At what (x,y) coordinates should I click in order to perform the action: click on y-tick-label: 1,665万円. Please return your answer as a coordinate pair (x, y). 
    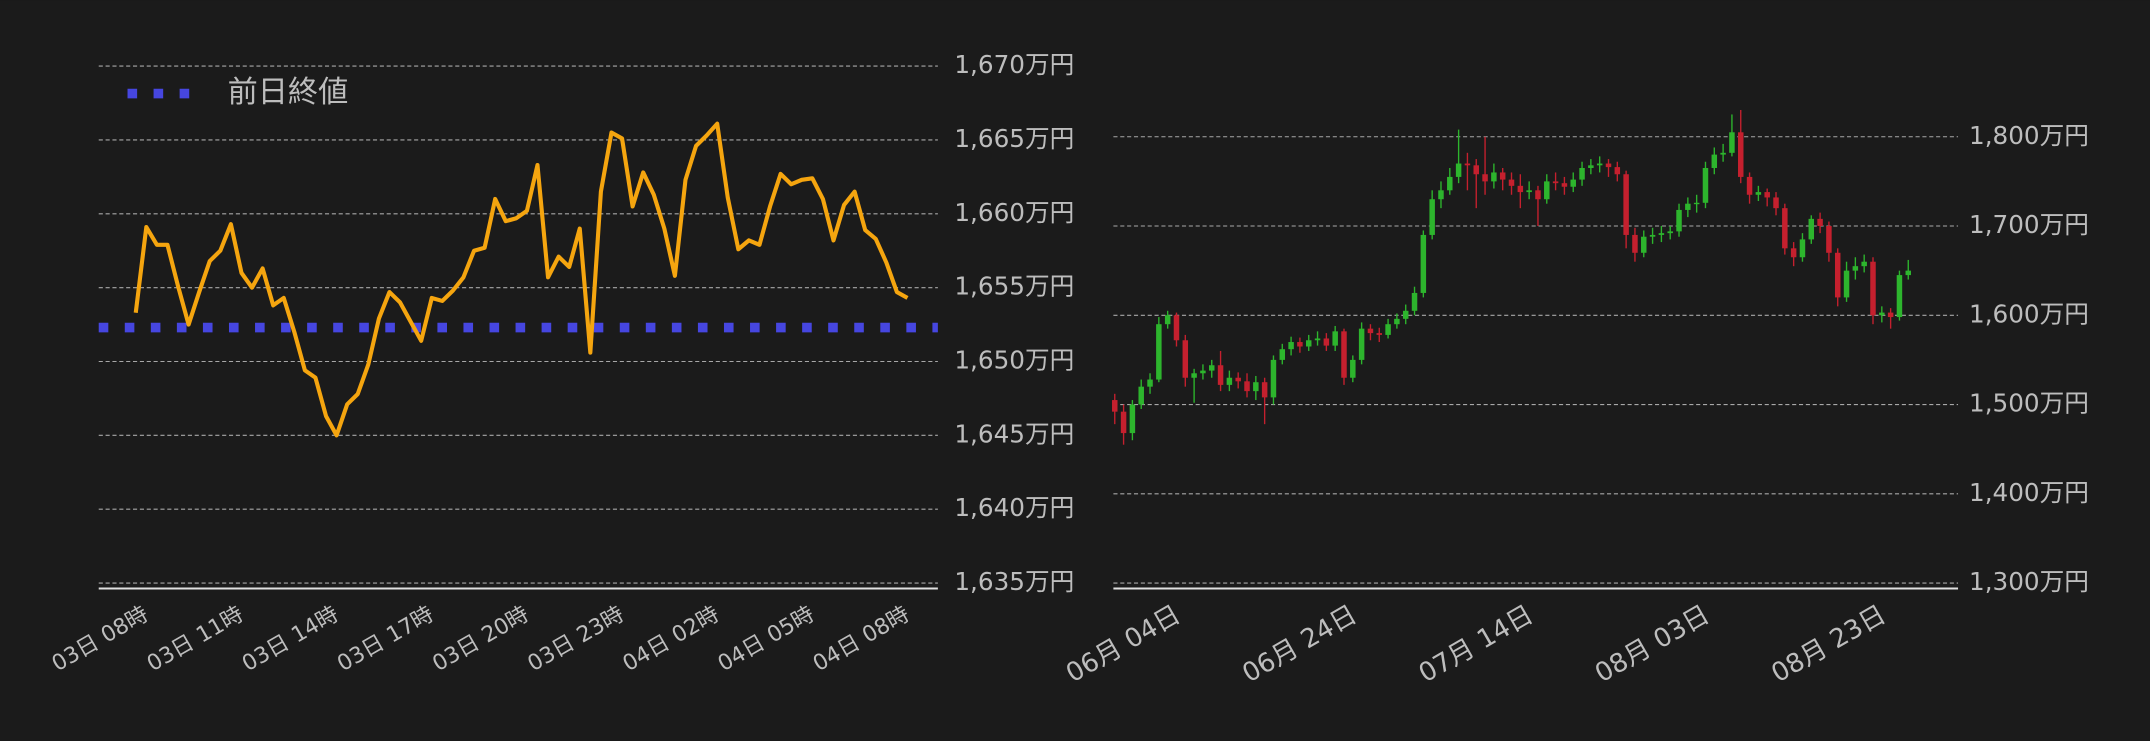
    Looking at the image, I should click on (1014, 138).